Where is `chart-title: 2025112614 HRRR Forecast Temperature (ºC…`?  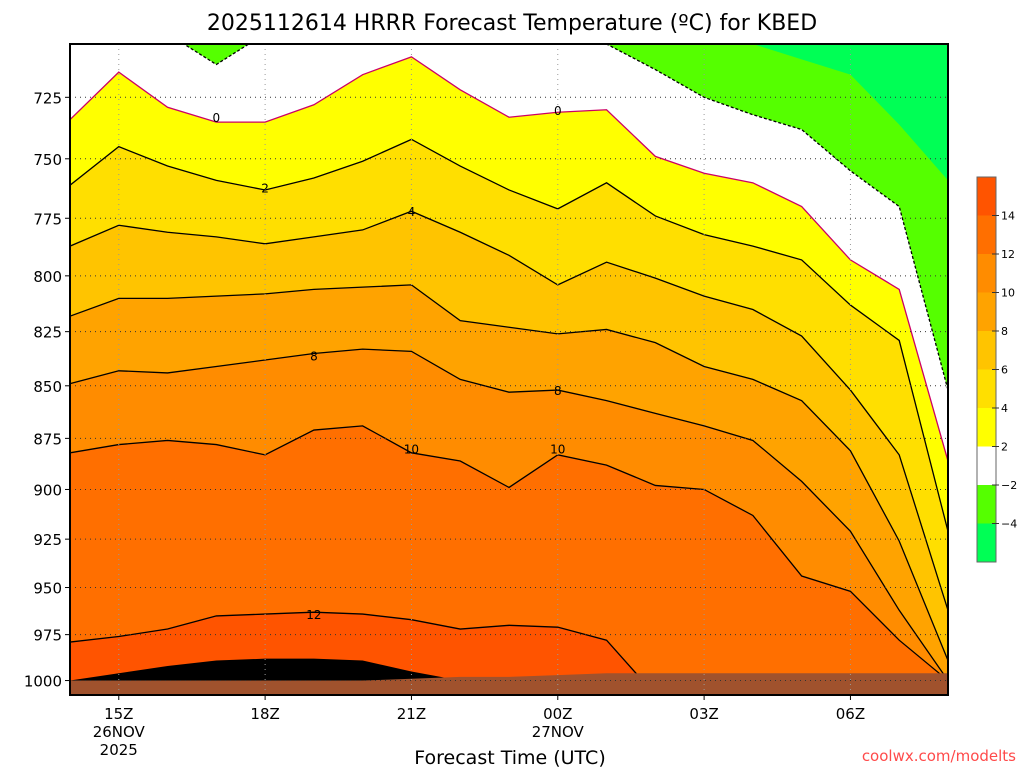 chart-title: 2025112614 HRRR Forecast Temperature (ºC… is located at coordinates (512, 23).